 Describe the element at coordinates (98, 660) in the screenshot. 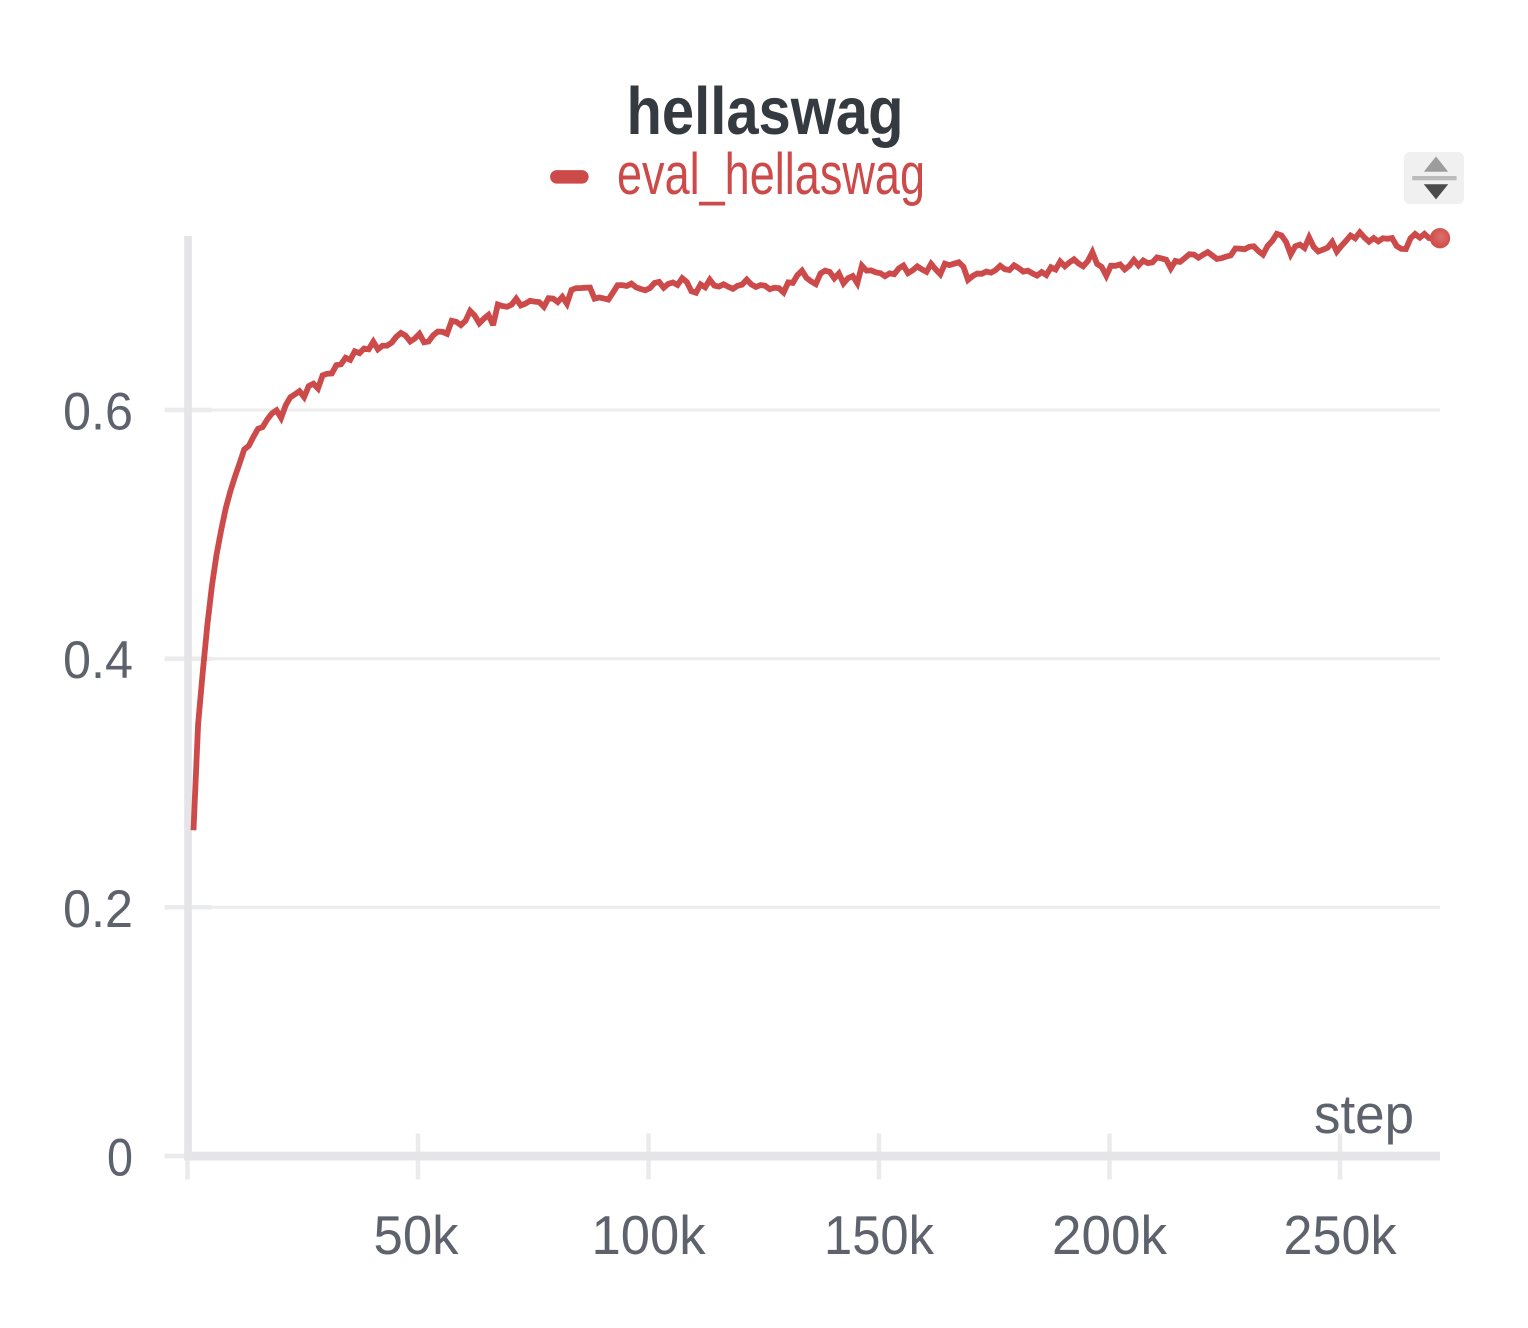

I see `svg-text: 0.4` at that location.